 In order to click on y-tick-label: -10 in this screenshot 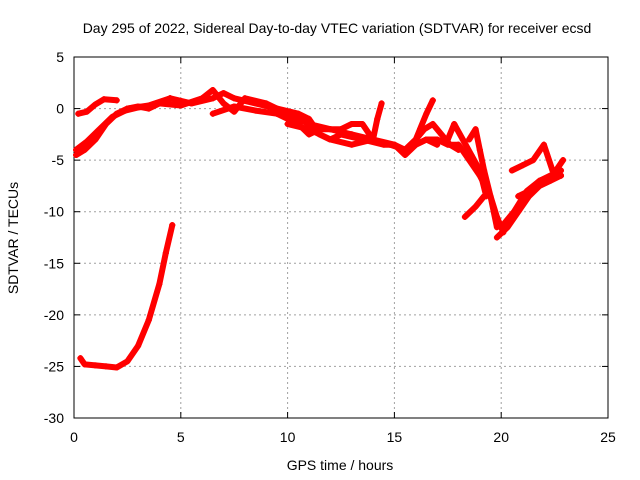, I will do `click(54, 212)`.